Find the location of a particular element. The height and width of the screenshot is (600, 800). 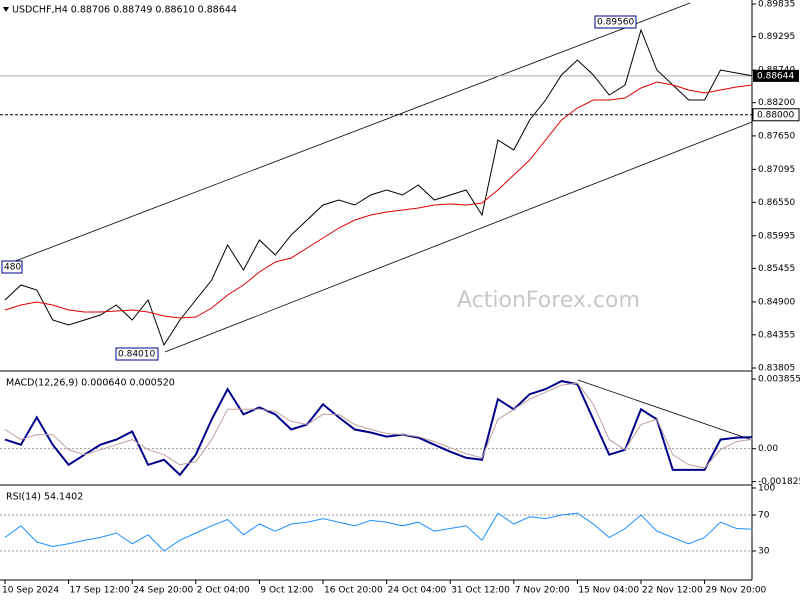

annotation: 0.89560 is located at coordinates (615, 23).